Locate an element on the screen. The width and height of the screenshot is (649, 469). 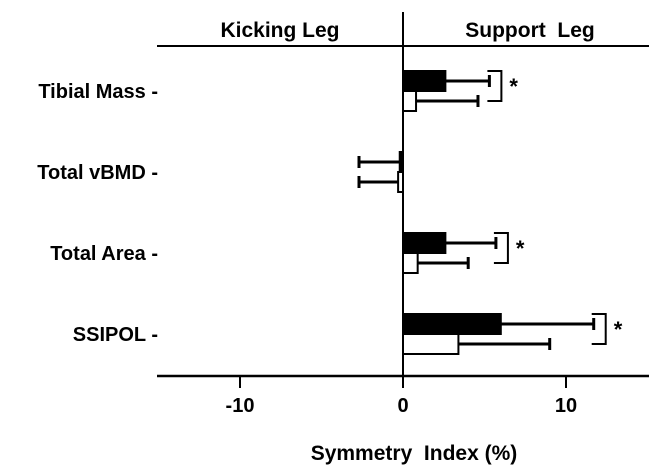
x-tick-label: 0 is located at coordinates (402, 406).